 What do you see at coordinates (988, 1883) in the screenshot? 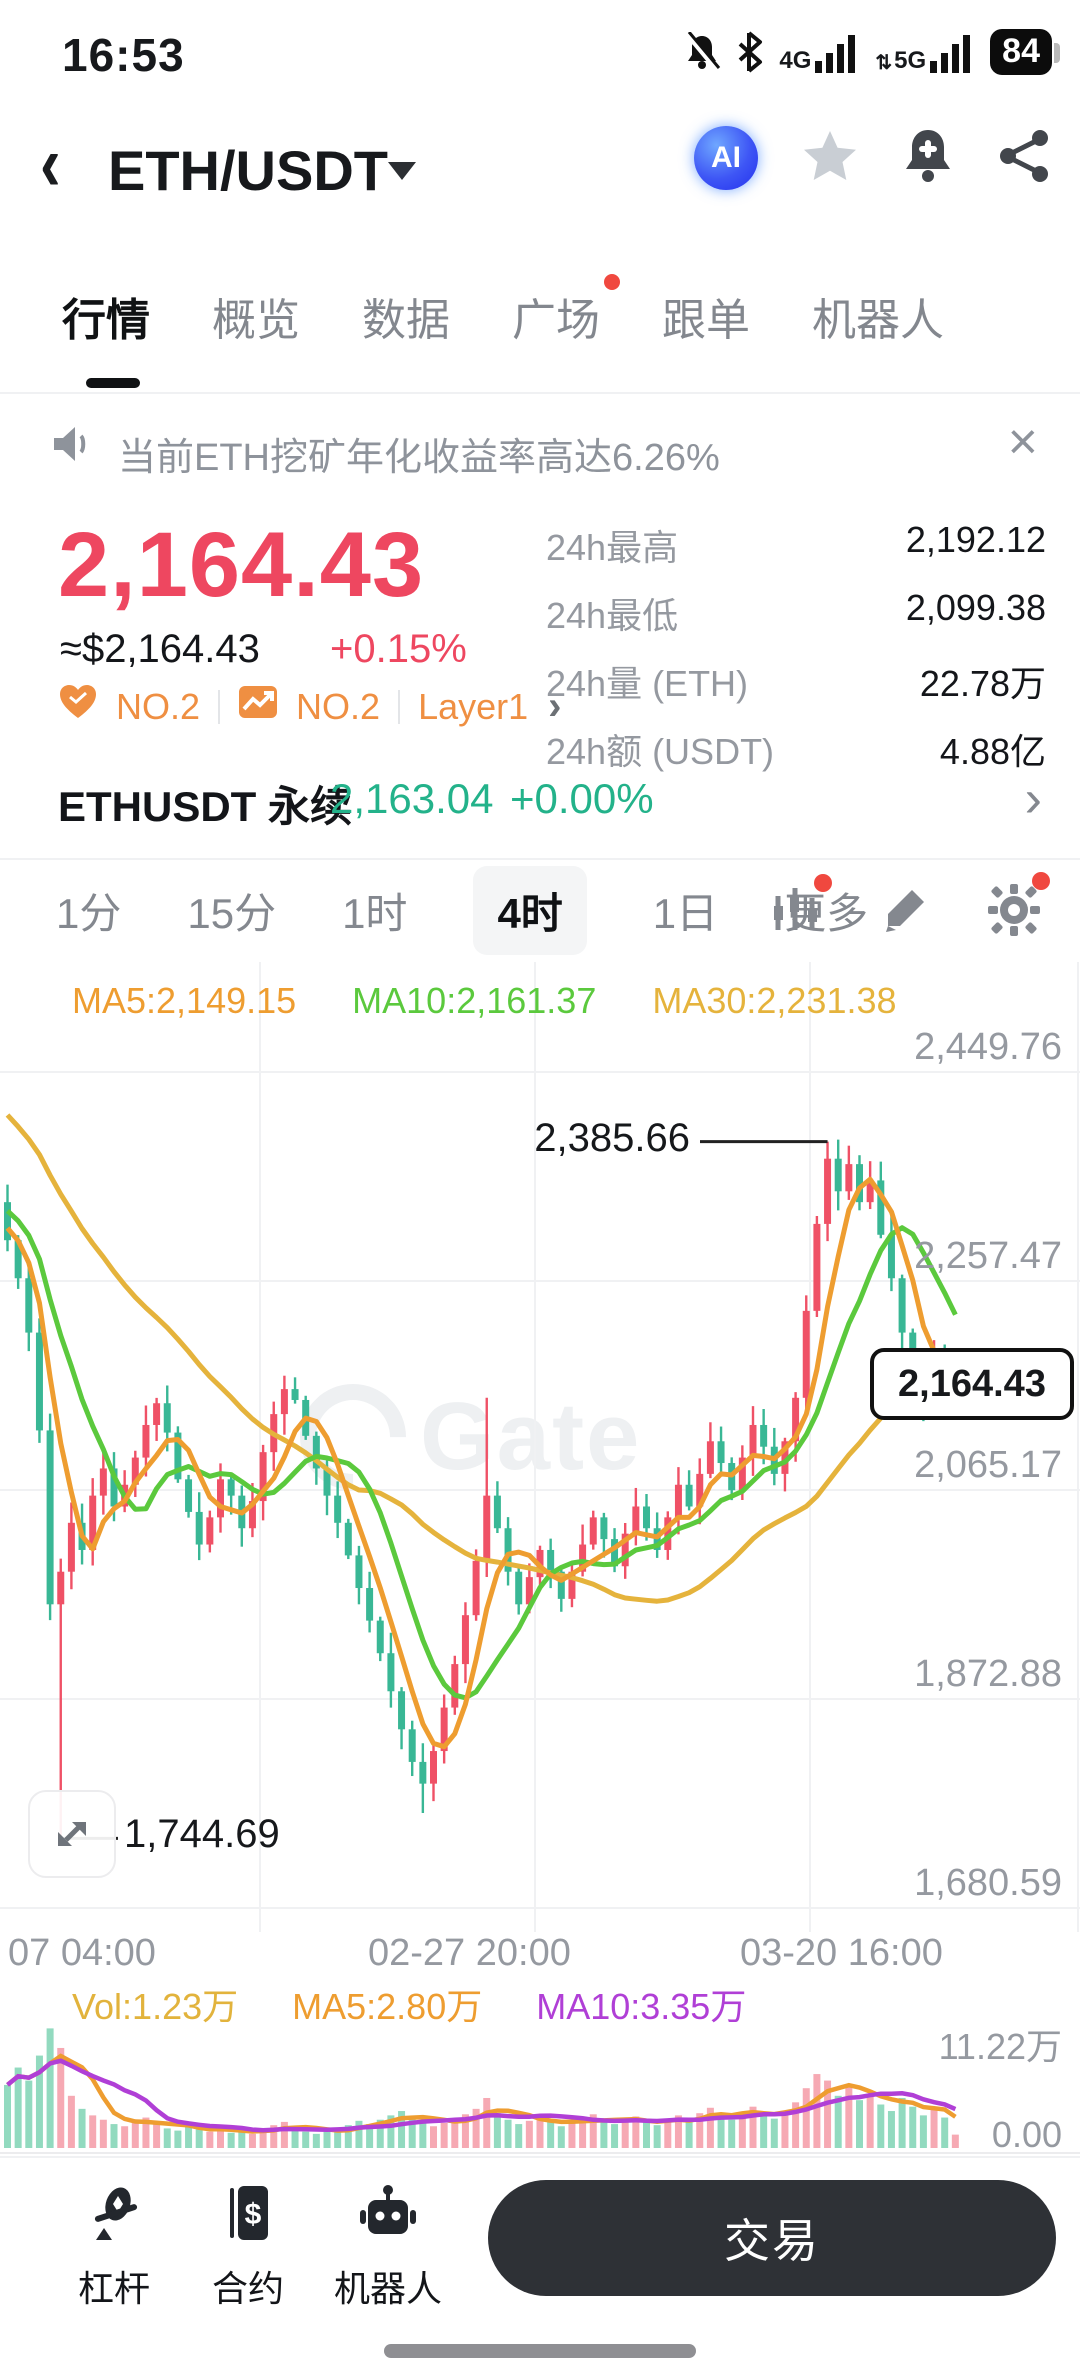
I see `y-axis-label: 1,680.59` at bounding box center [988, 1883].